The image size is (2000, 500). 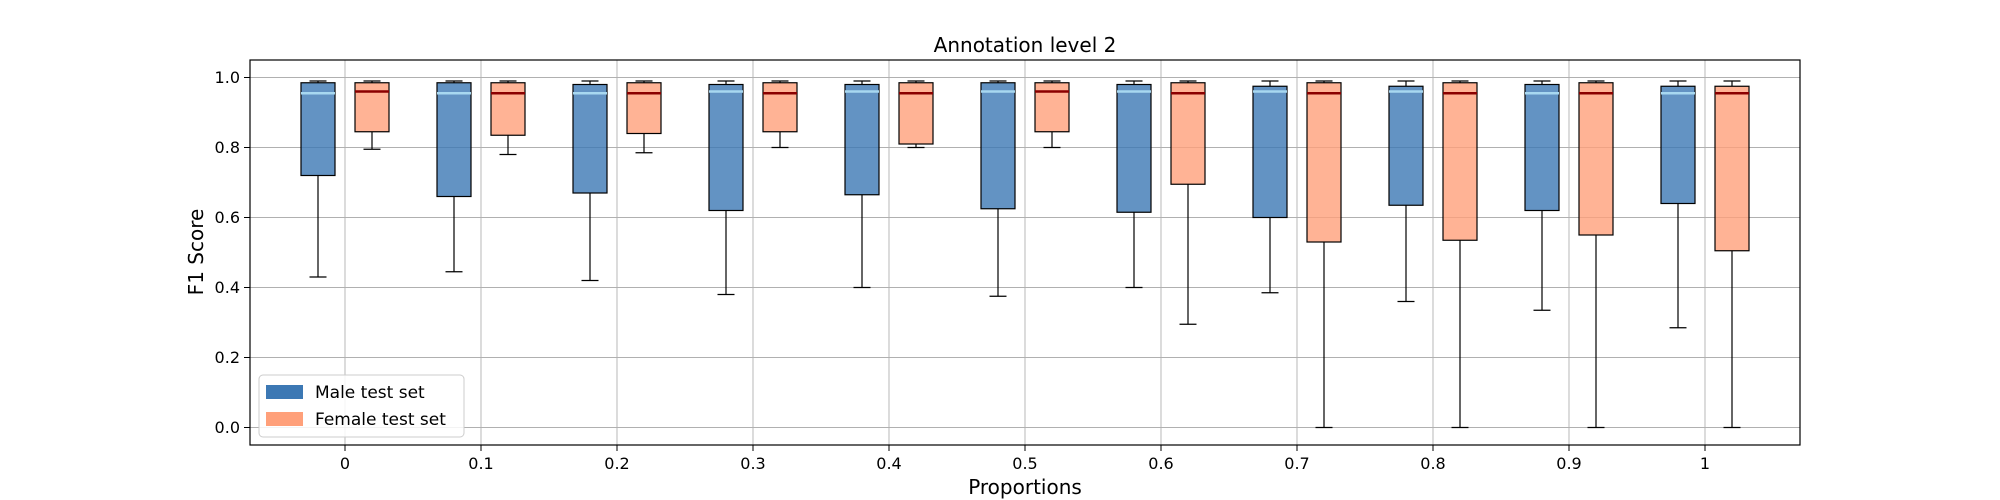 What do you see at coordinates (1296, 463) in the screenshot?
I see `x-tick-label: 0.7` at bounding box center [1296, 463].